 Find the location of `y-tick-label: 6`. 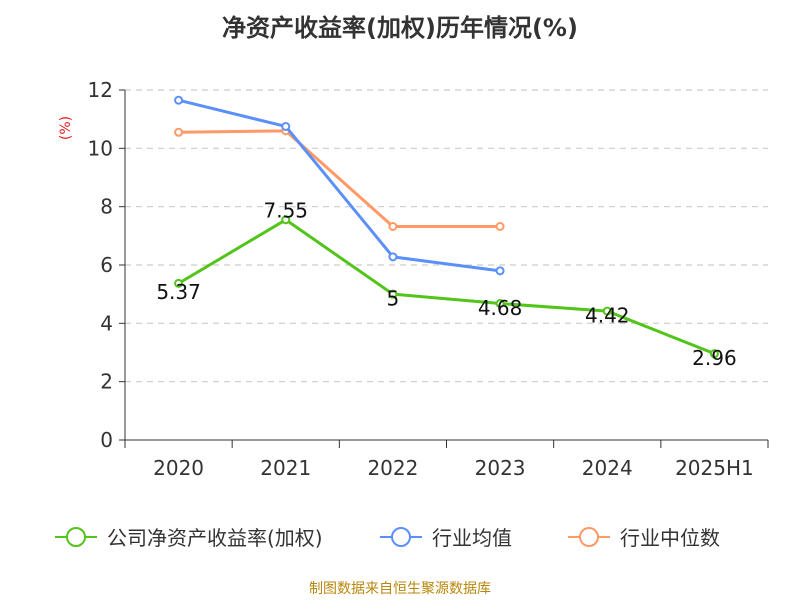

y-tick-label: 6 is located at coordinates (106, 265).